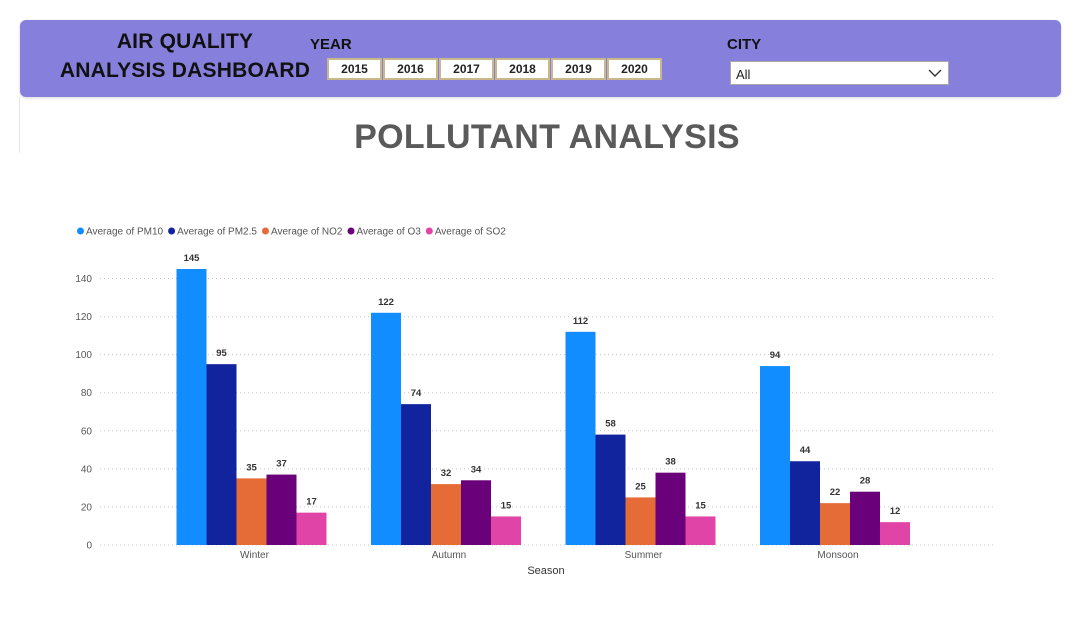  Describe the element at coordinates (386, 302) in the screenshot. I see `data-label: 122` at that location.